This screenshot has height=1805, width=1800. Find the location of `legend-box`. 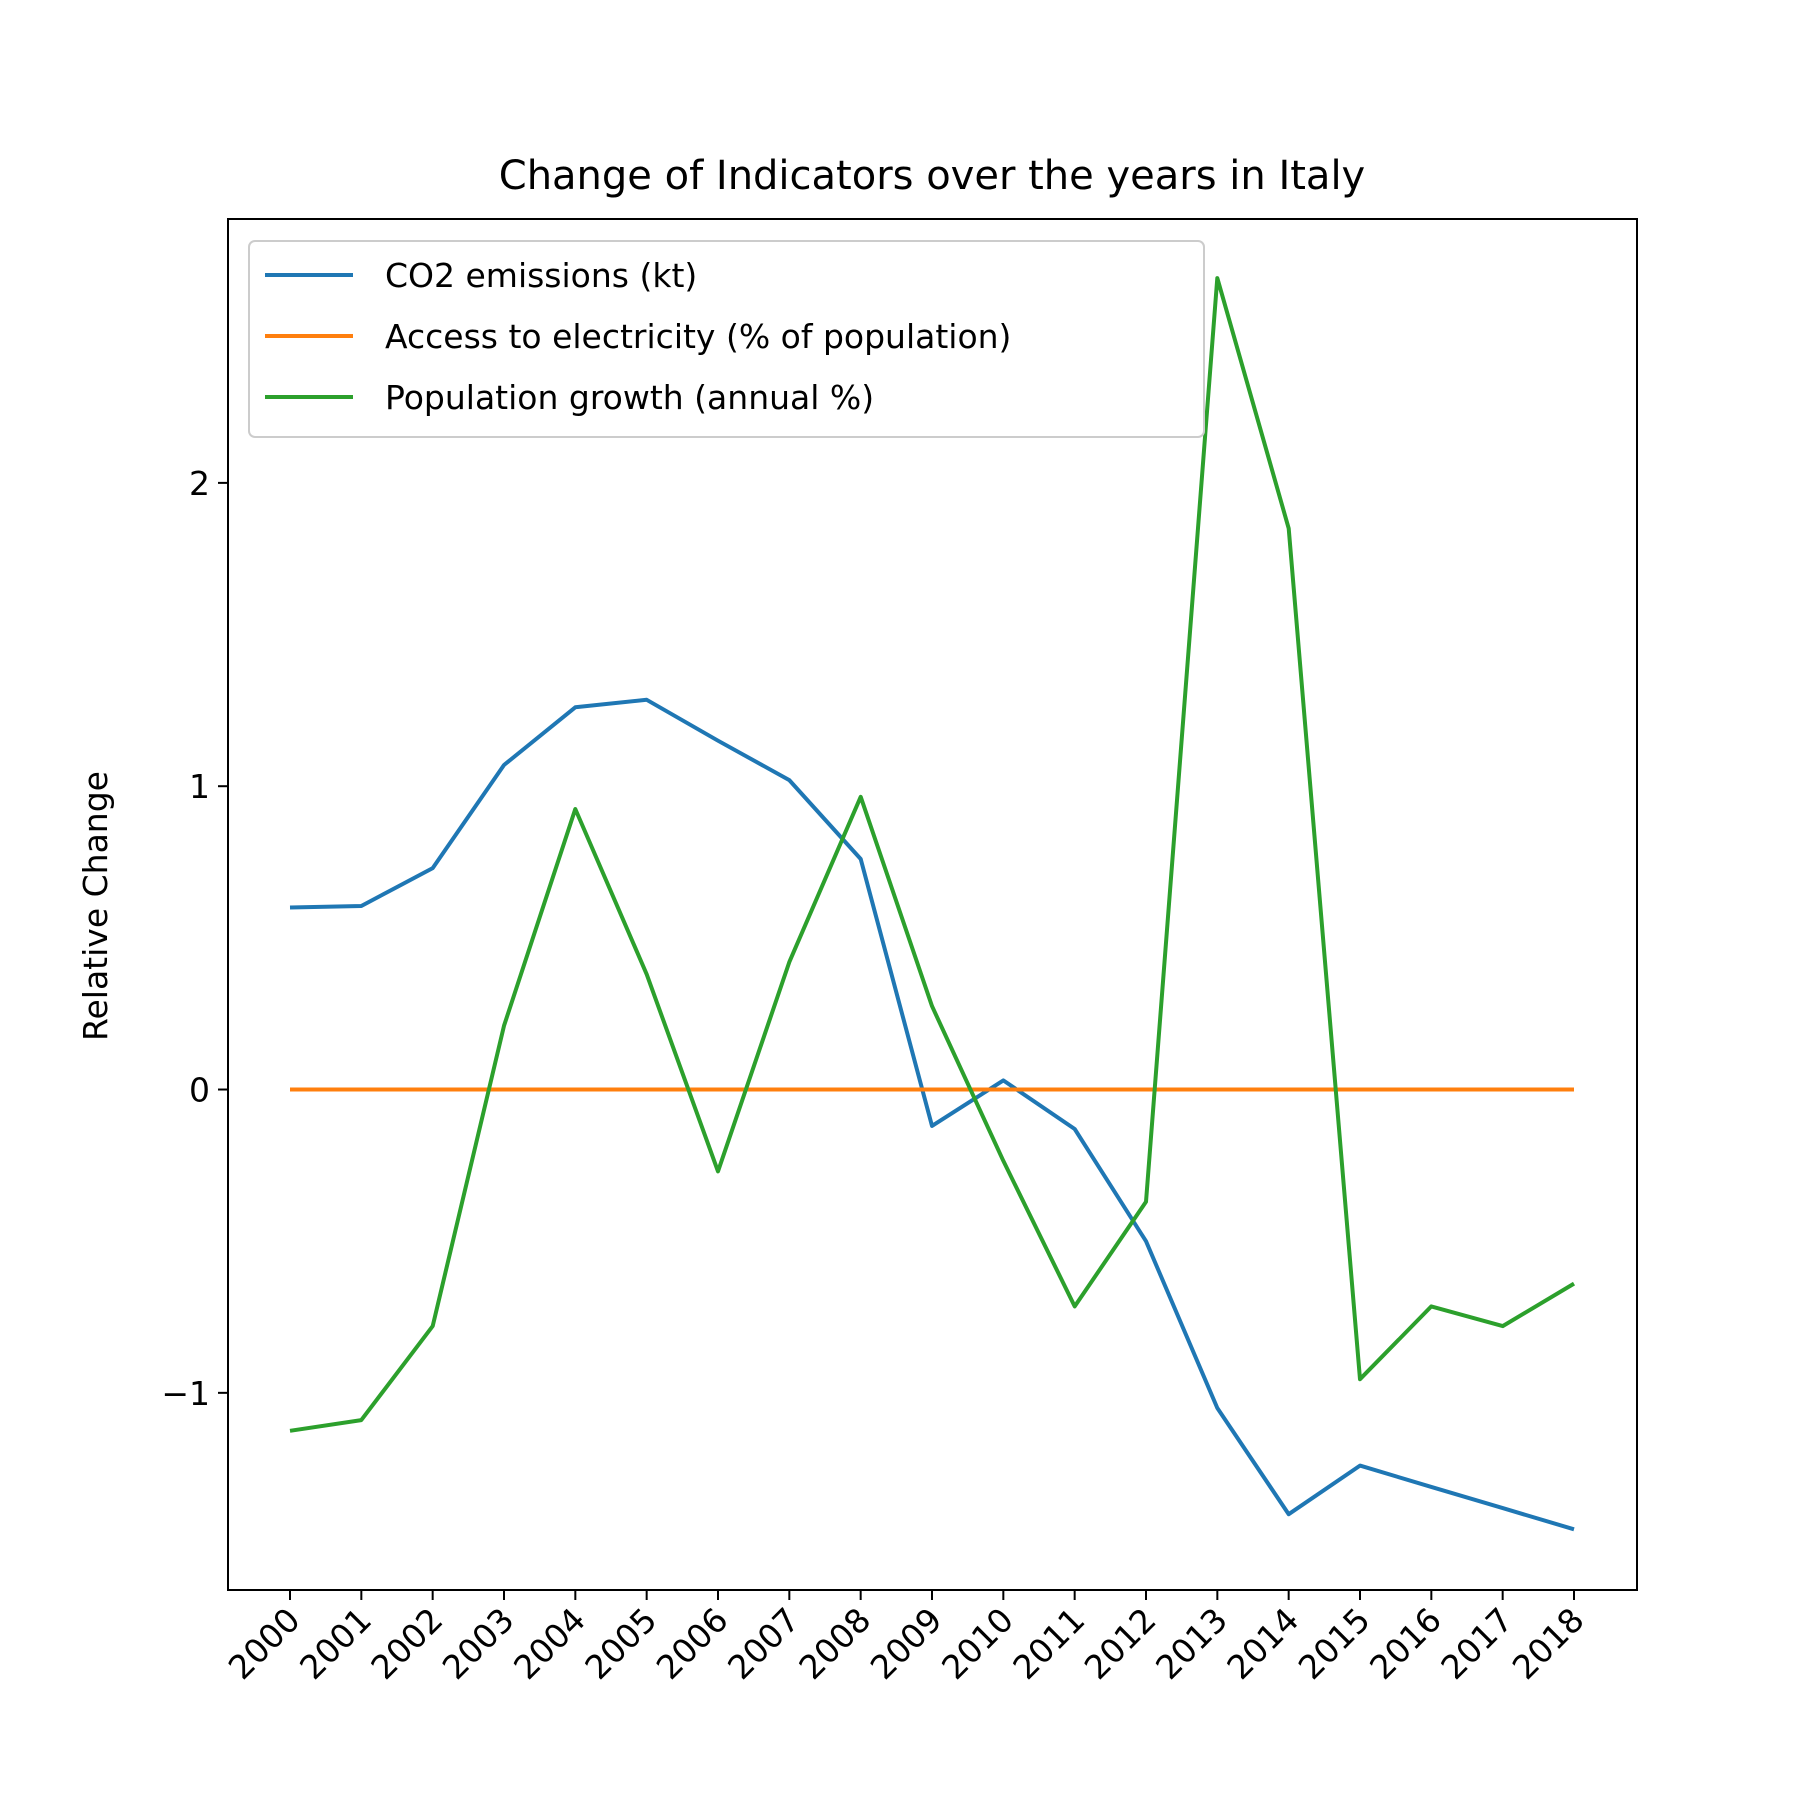

legend-box is located at coordinates (726, 339).